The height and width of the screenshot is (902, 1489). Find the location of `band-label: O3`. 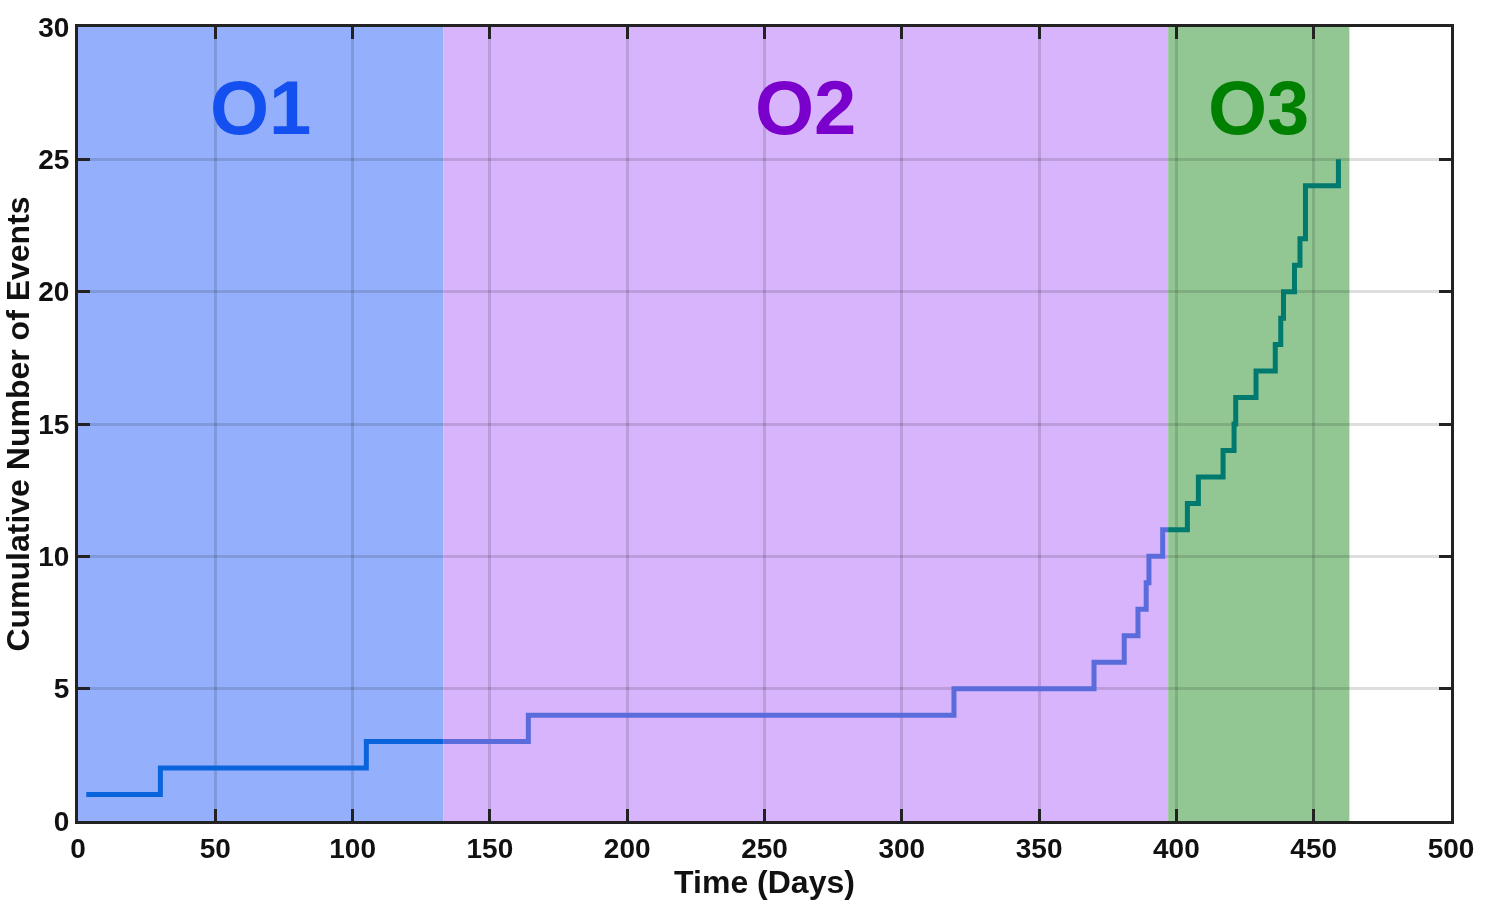

band-label: O3 is located at coordinates (1259, 107).